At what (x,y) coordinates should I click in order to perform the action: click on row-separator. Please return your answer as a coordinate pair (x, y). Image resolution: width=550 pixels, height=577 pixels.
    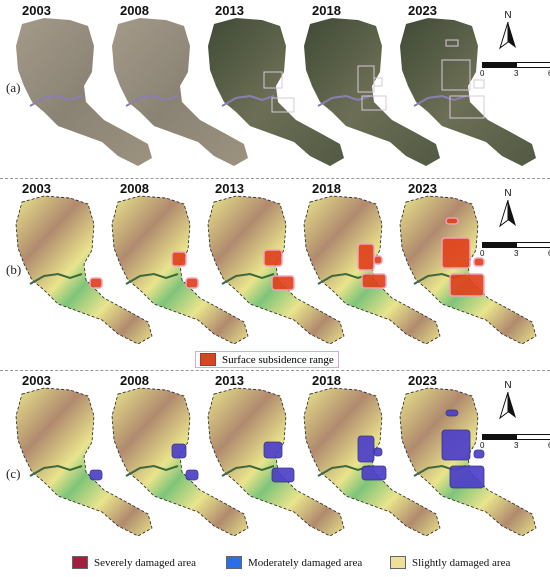
    Looking at the image, I should click on (275, 178).